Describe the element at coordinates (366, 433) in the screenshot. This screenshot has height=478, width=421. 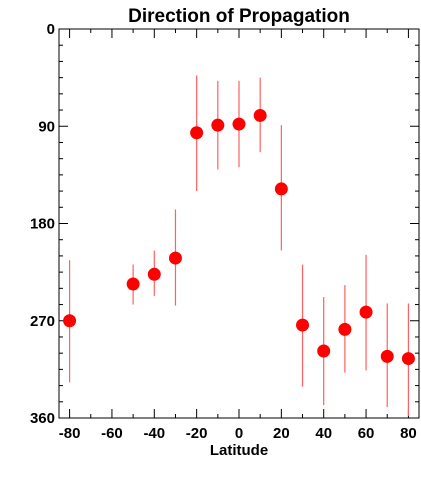
I see `x-tick-label: 60` at that location.